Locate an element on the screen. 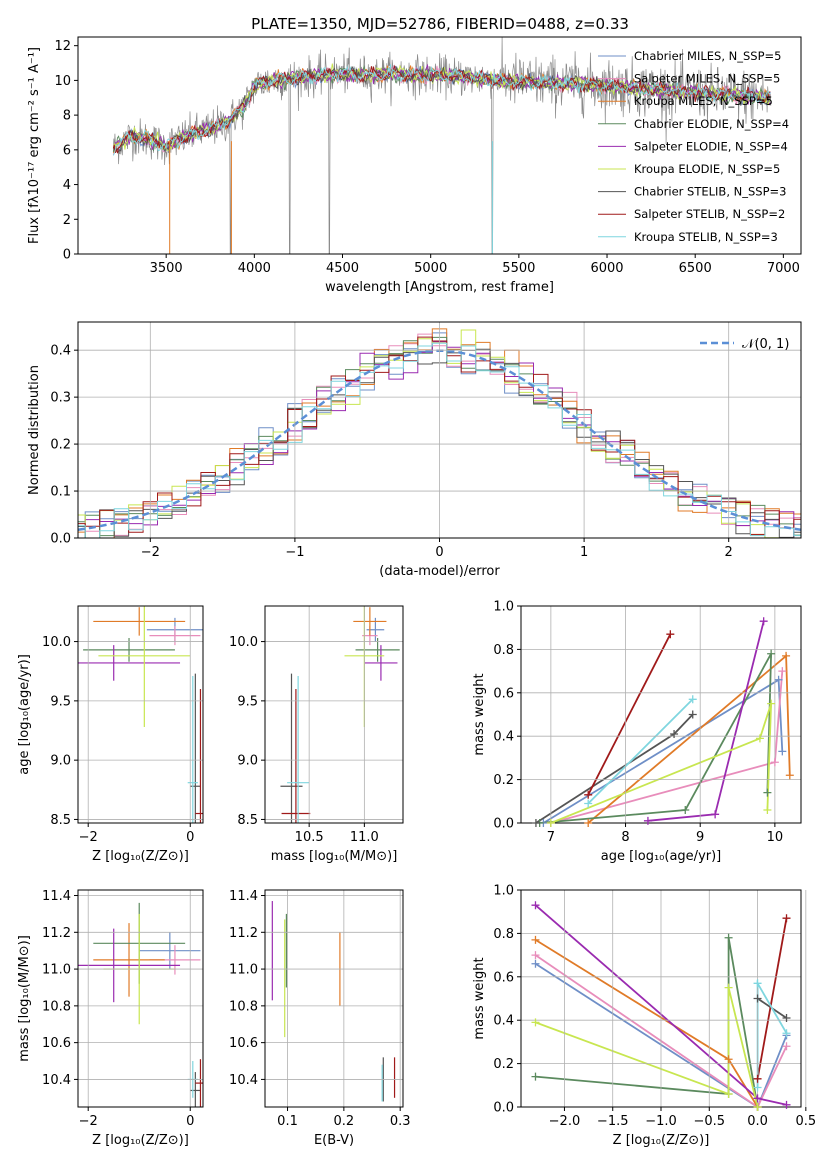 This screenshot has height=1170, width=819. x-axis-label: mass [log₁₀(M/M⊙)] is located at coordinates (334, 856).